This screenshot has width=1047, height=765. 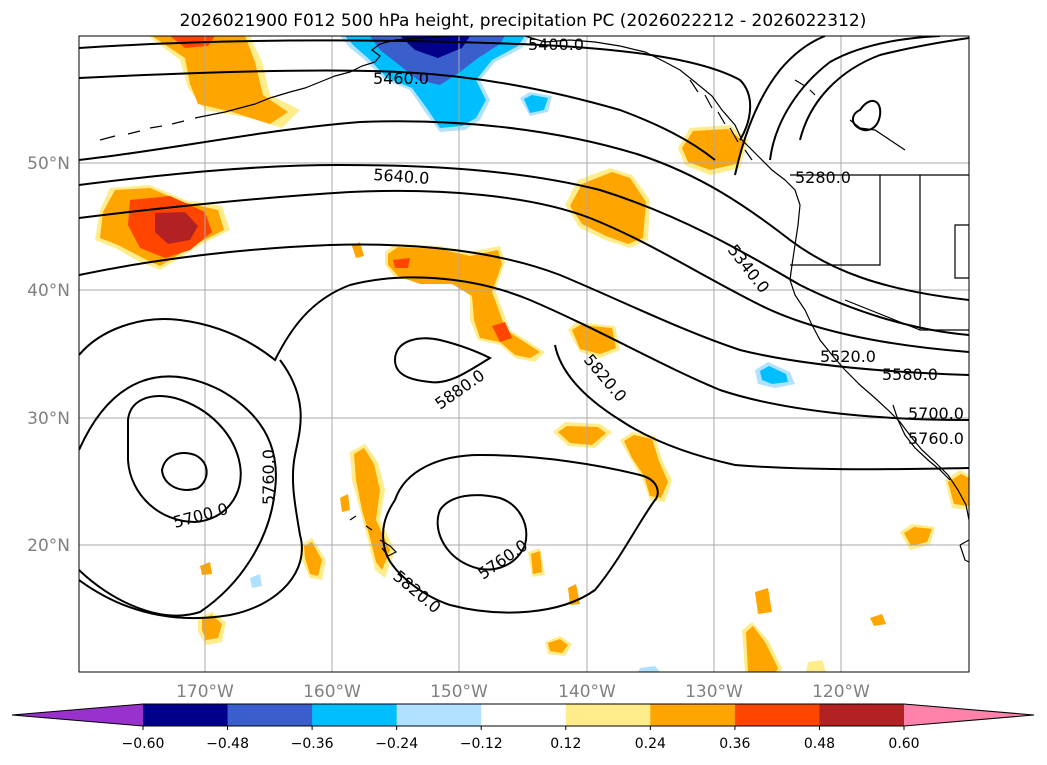 I want to click on contour-label-5700-b: 5700.0, so click(x=936, y=413).